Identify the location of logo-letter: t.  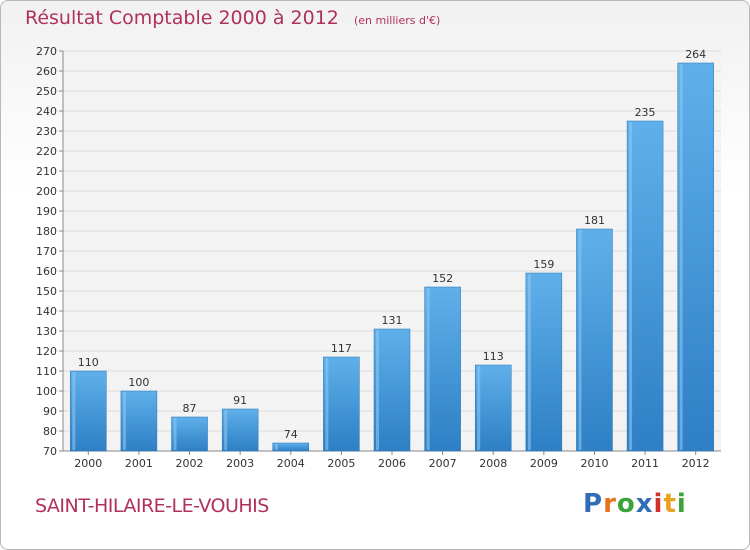
(670, 504).